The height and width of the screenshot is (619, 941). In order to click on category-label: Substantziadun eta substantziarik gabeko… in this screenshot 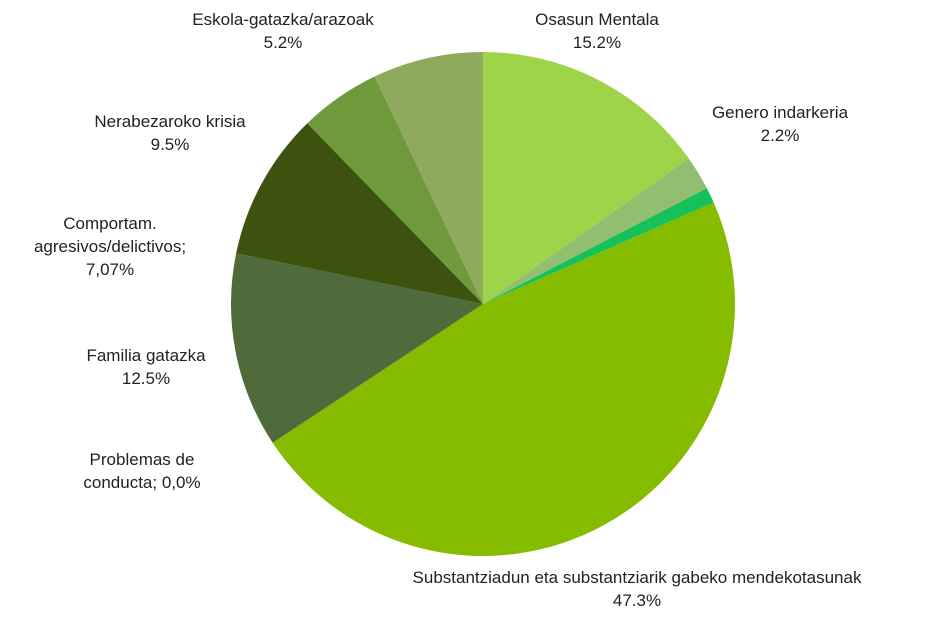, I will do `click(637, 577)`.